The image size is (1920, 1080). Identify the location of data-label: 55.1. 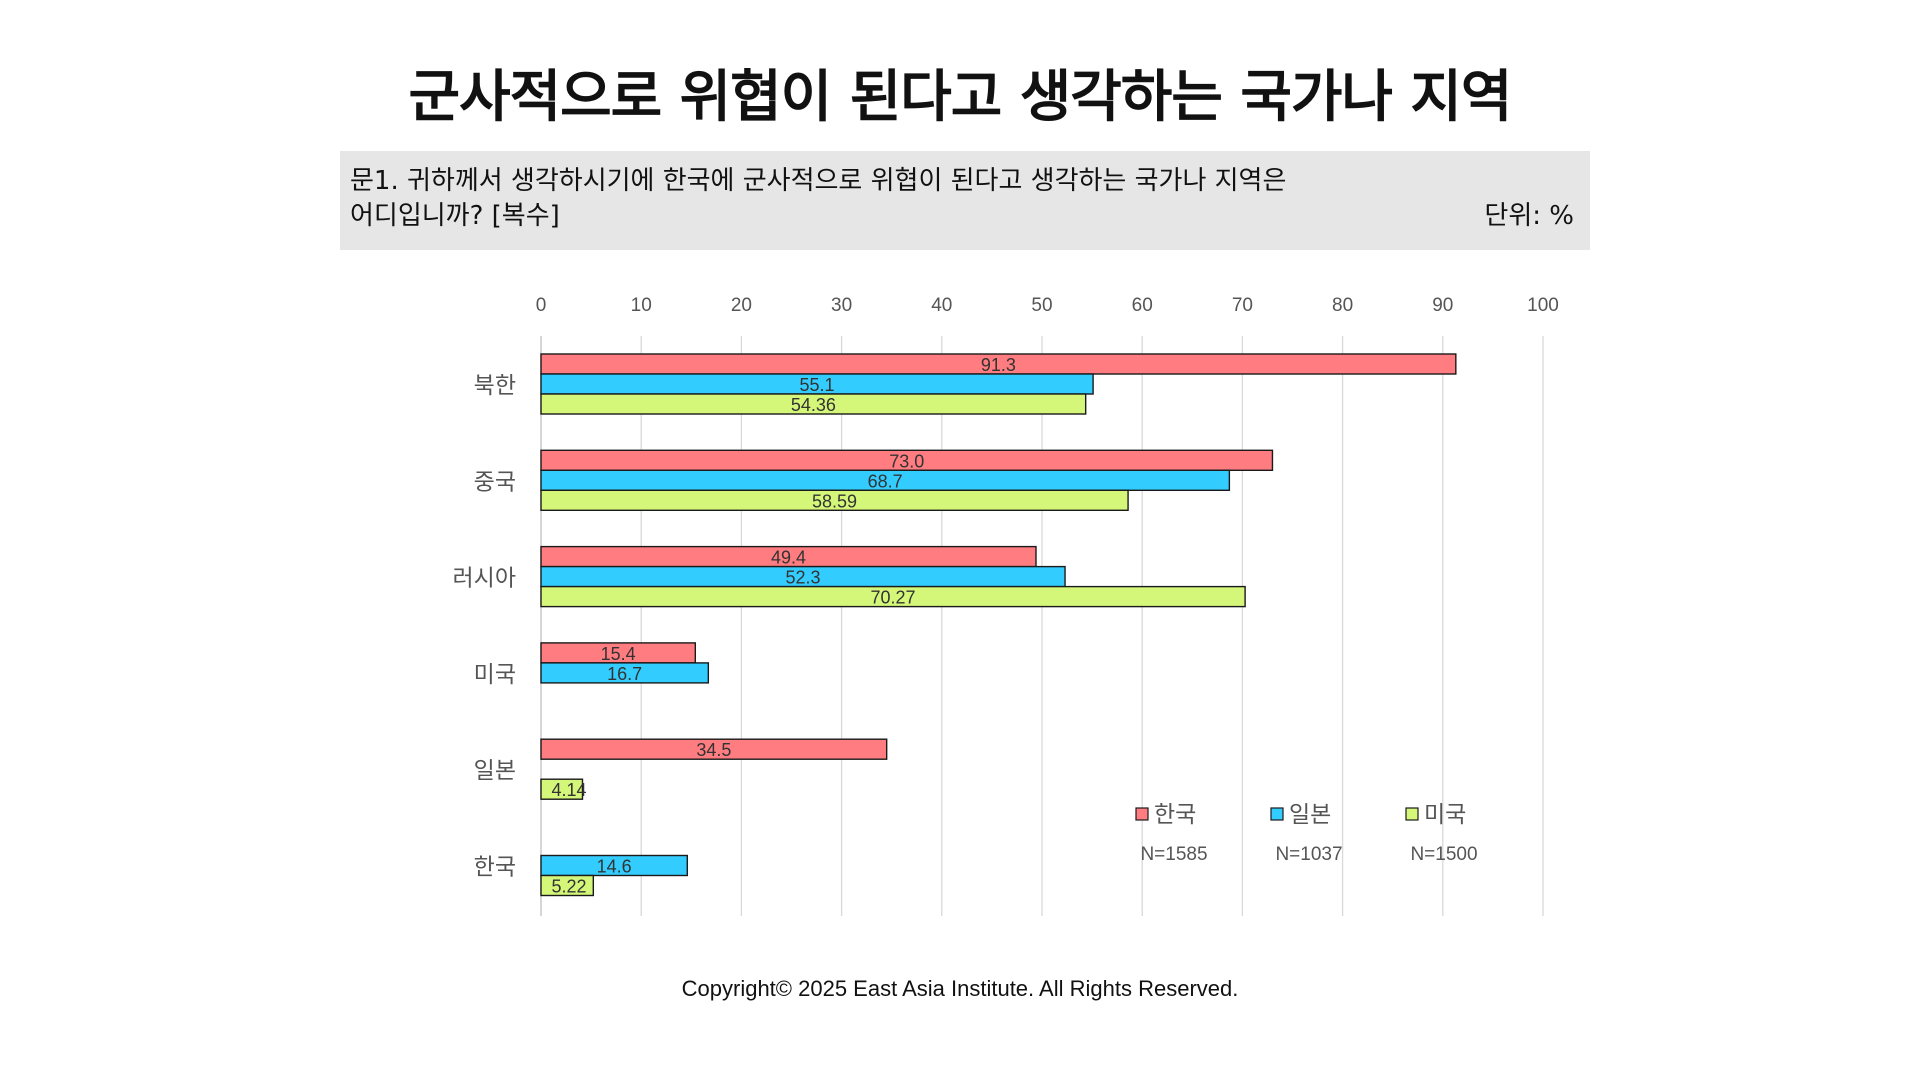
(817, 385).